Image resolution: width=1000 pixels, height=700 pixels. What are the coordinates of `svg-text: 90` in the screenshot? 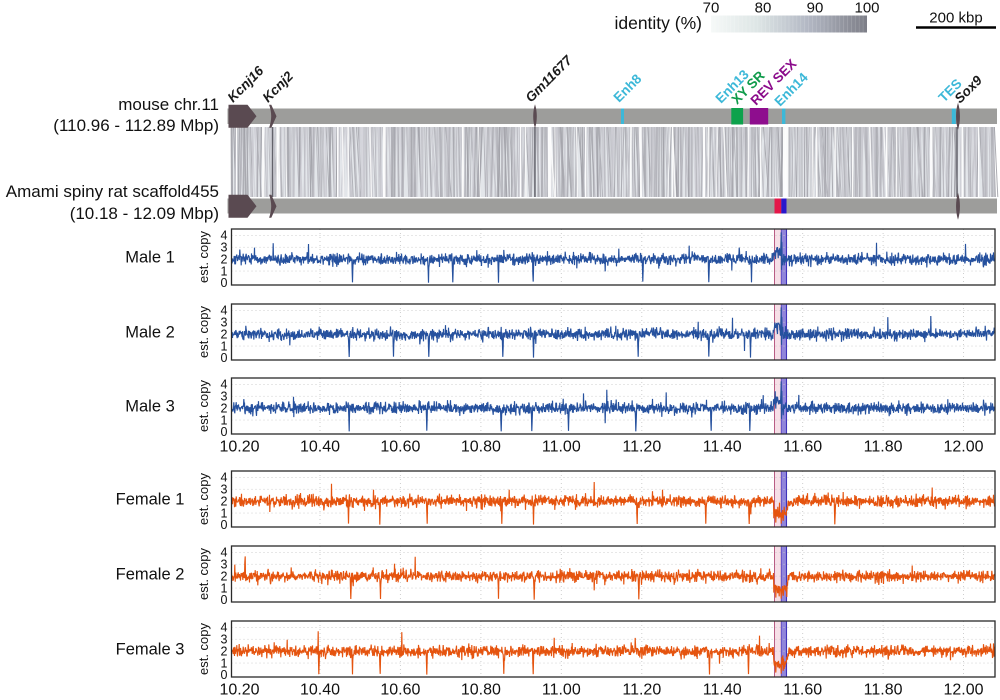 It's located at (815, 8).